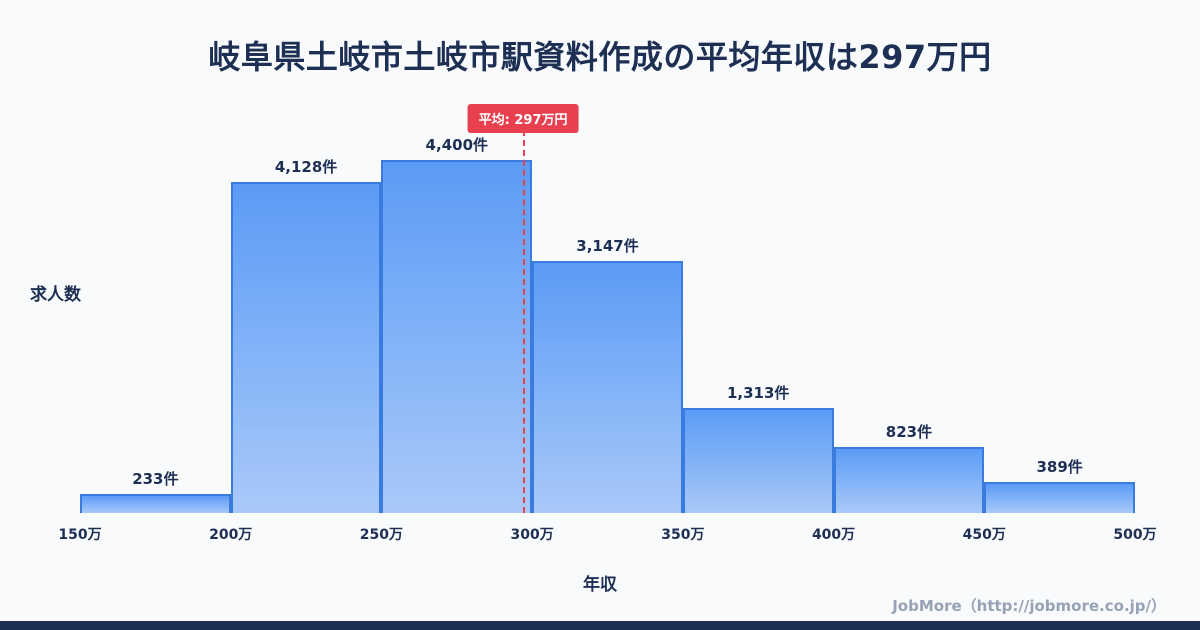 The width and height of the screenshot is (1200, 630). What do you see at coordinates (984, 535) in the screenshot?
I see `x-tick-label: 450万` at bounding box center [984, 535].